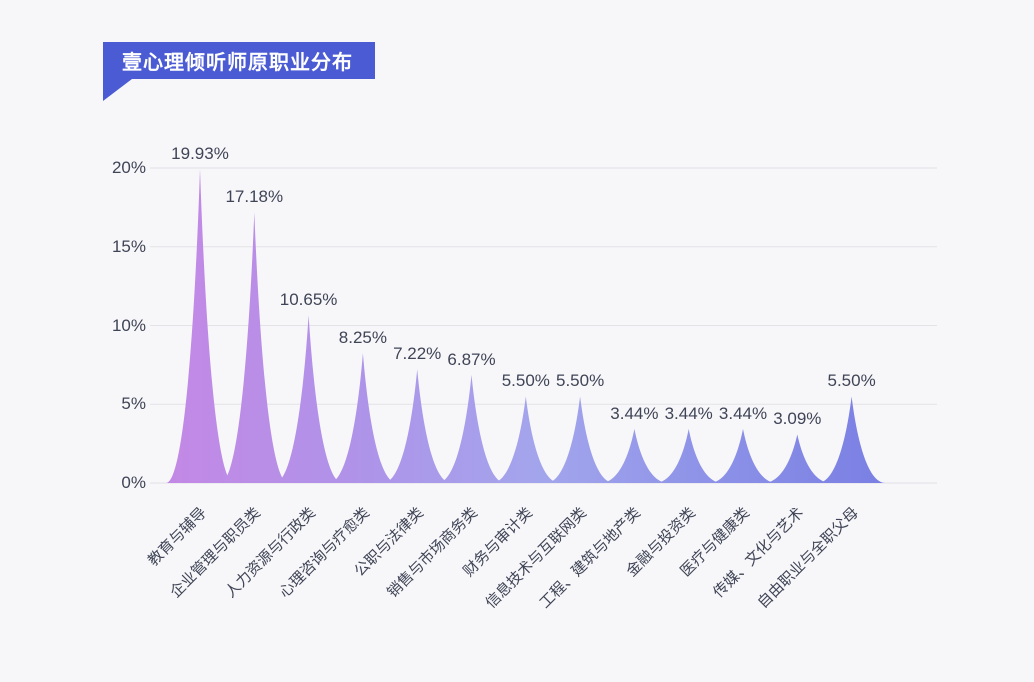  What do you see at coordinates (128, 325) in the screenshot?
I see `y-axis-tick-label: 10%` at bounding box center [128, 325].